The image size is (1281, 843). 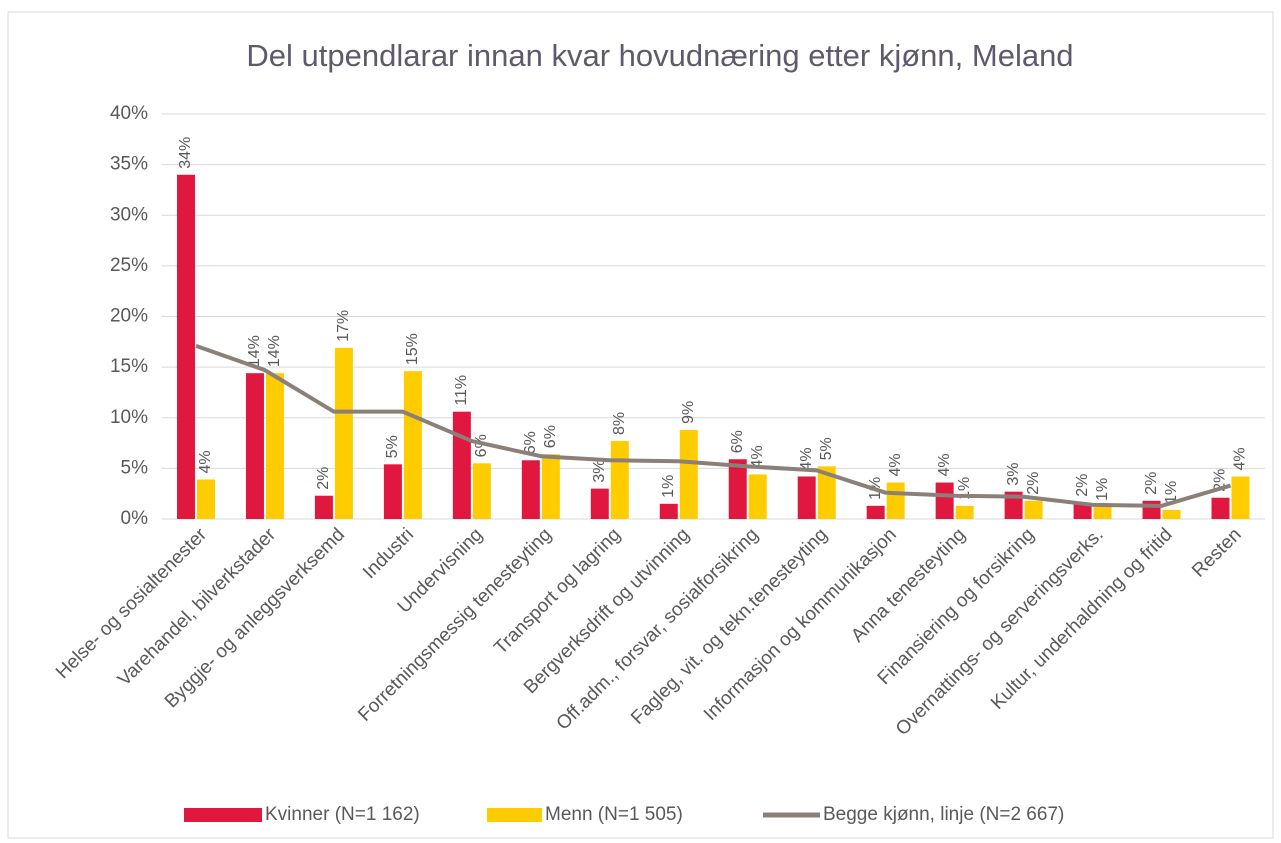 What do you see at coordinates (129, 417) in the screenshot?
I see `y-tick-label: 10%` at bounding box center [129, 417].